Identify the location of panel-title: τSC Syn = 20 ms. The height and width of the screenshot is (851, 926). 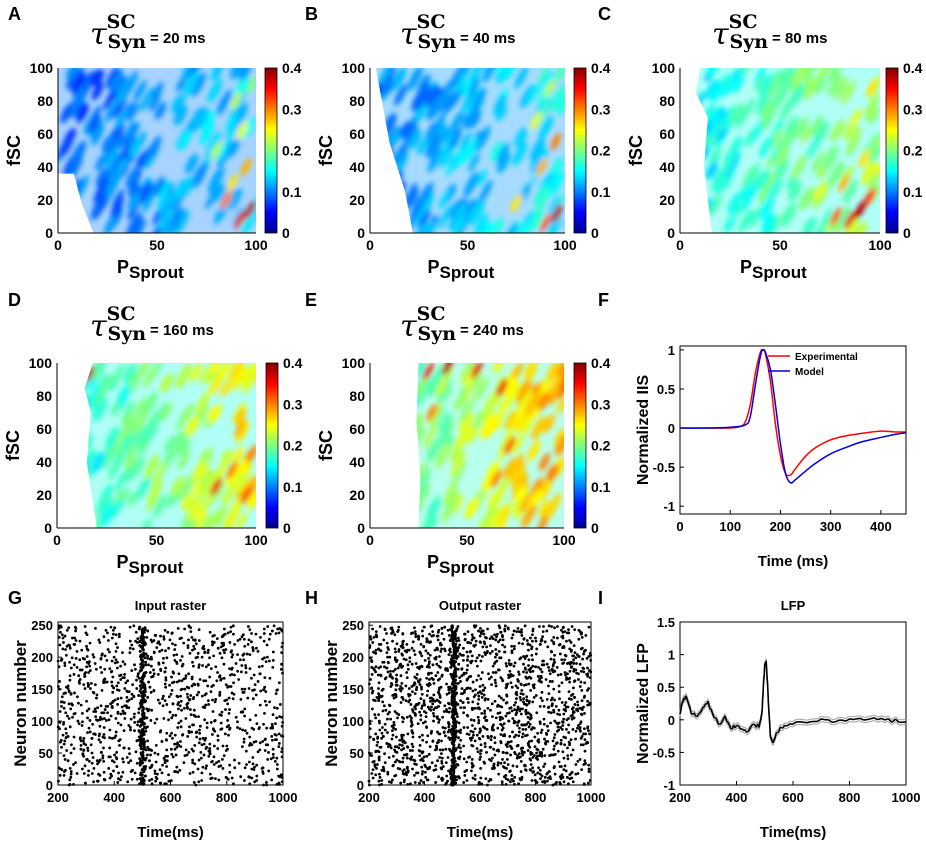
(148, 32).